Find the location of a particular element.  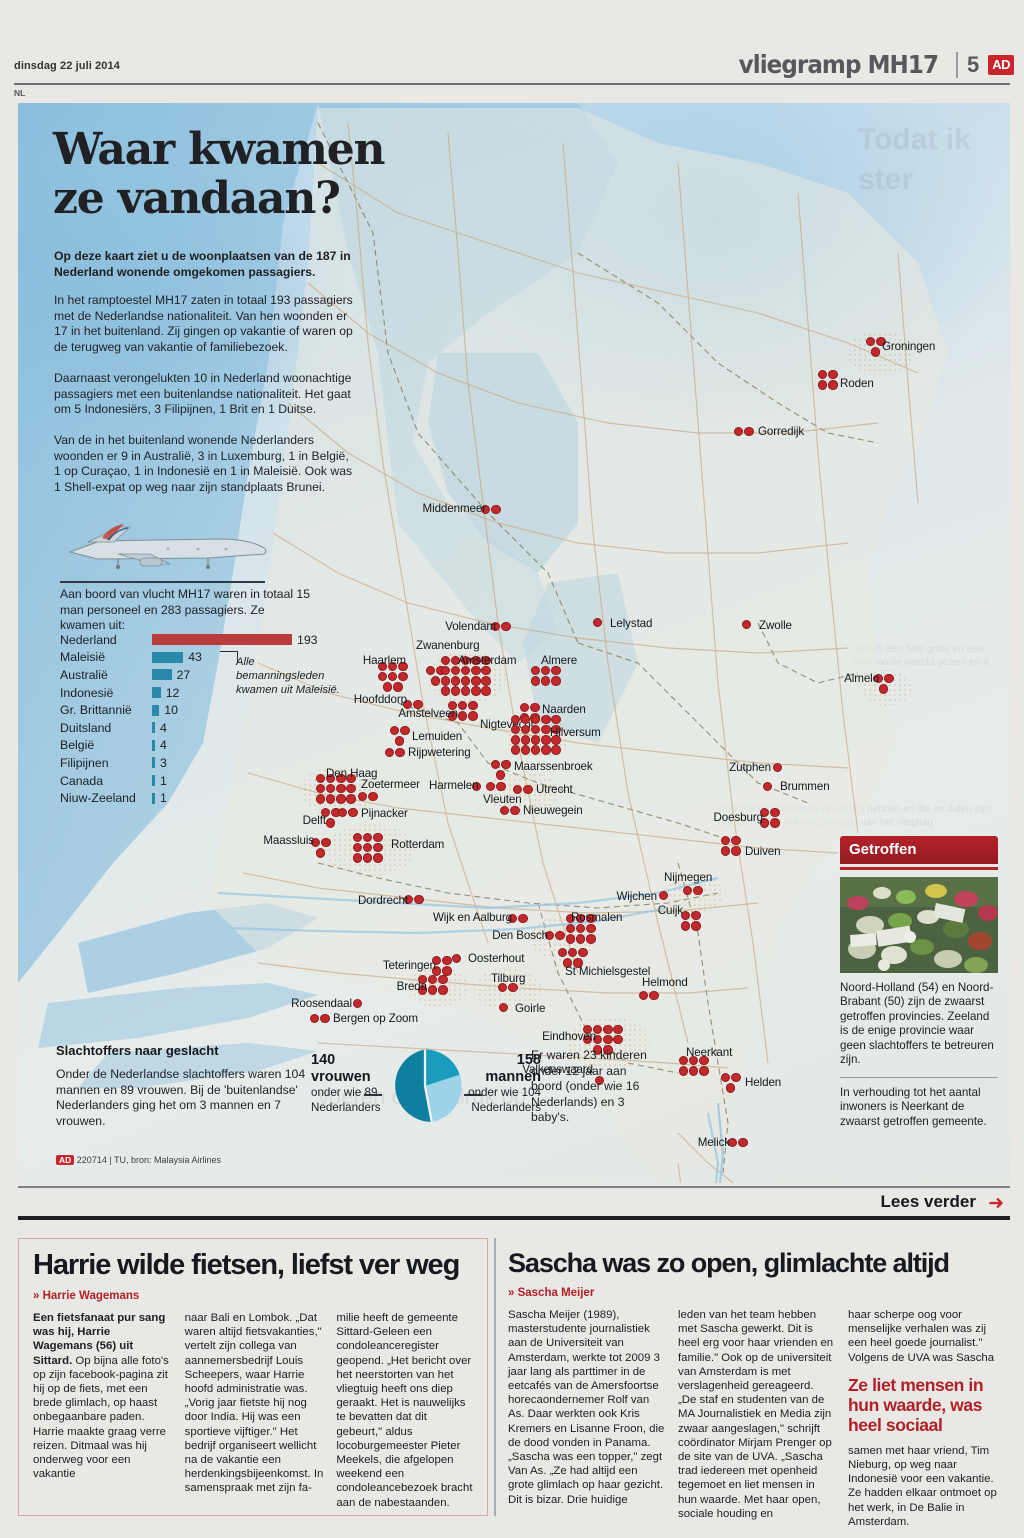

article-divider is located at coordinates (495, 1377).